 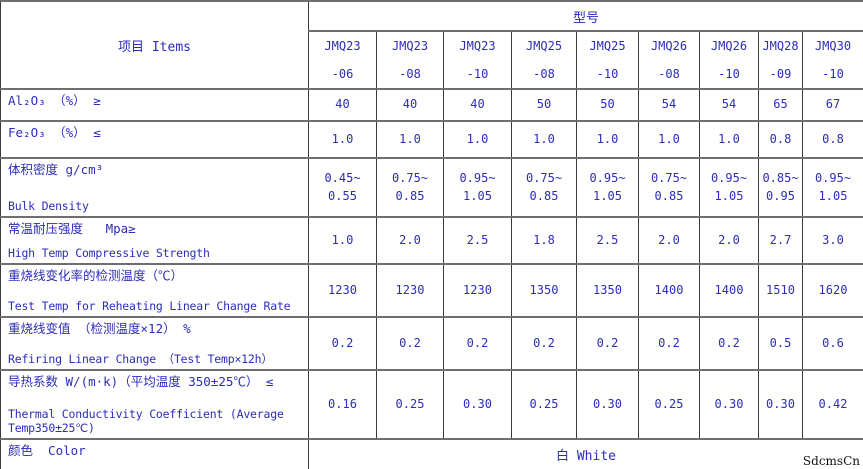 I want to click on value-cell: 1.8, so click(x=544, y=240).